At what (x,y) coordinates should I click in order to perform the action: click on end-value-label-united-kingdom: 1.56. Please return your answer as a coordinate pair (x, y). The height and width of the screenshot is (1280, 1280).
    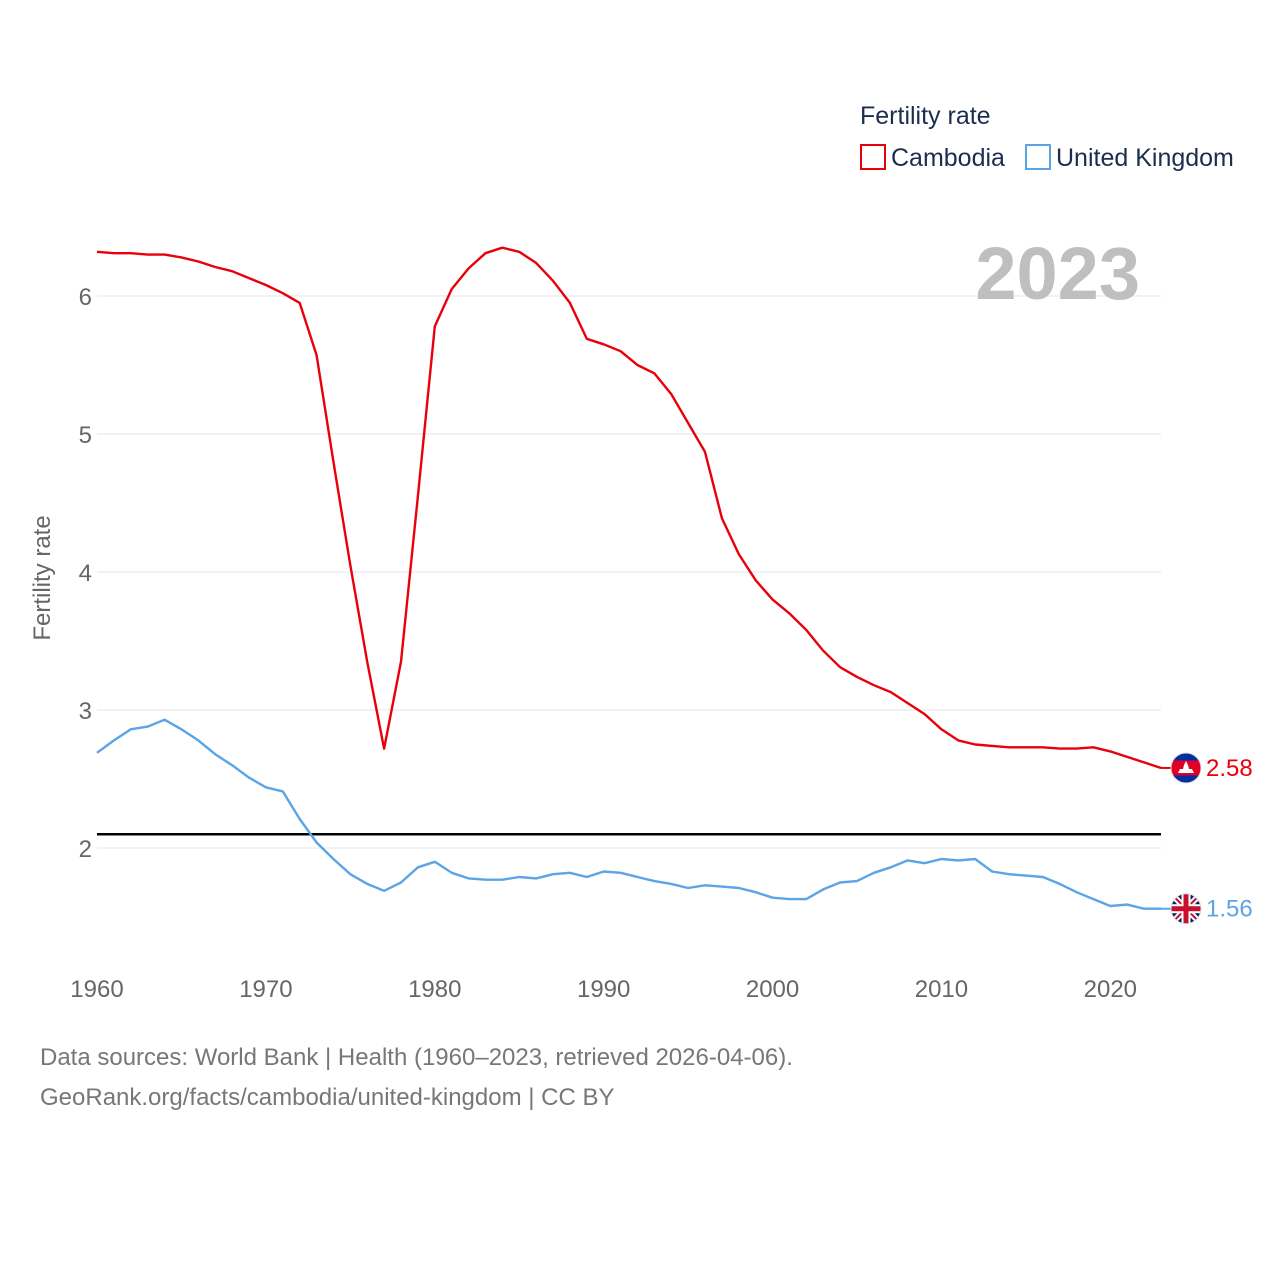
    Looking at the image, I should click on (1229, 909).